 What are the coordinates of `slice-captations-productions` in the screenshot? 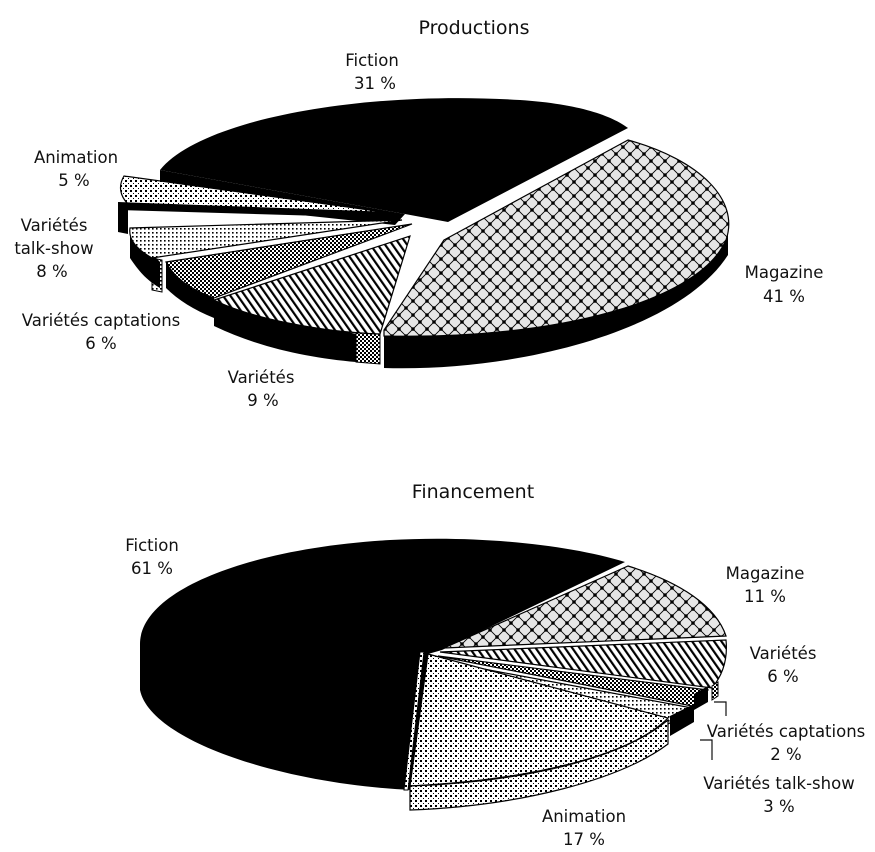 It's located at (289, 270).